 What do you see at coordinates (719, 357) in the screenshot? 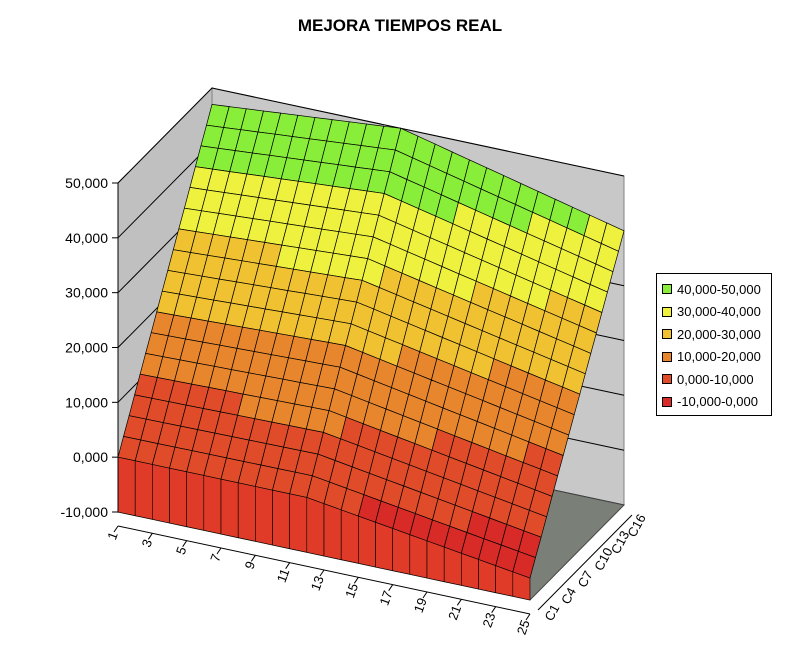
I see `legend-label: 10,000-20,000` at bounding box center [719, 357].